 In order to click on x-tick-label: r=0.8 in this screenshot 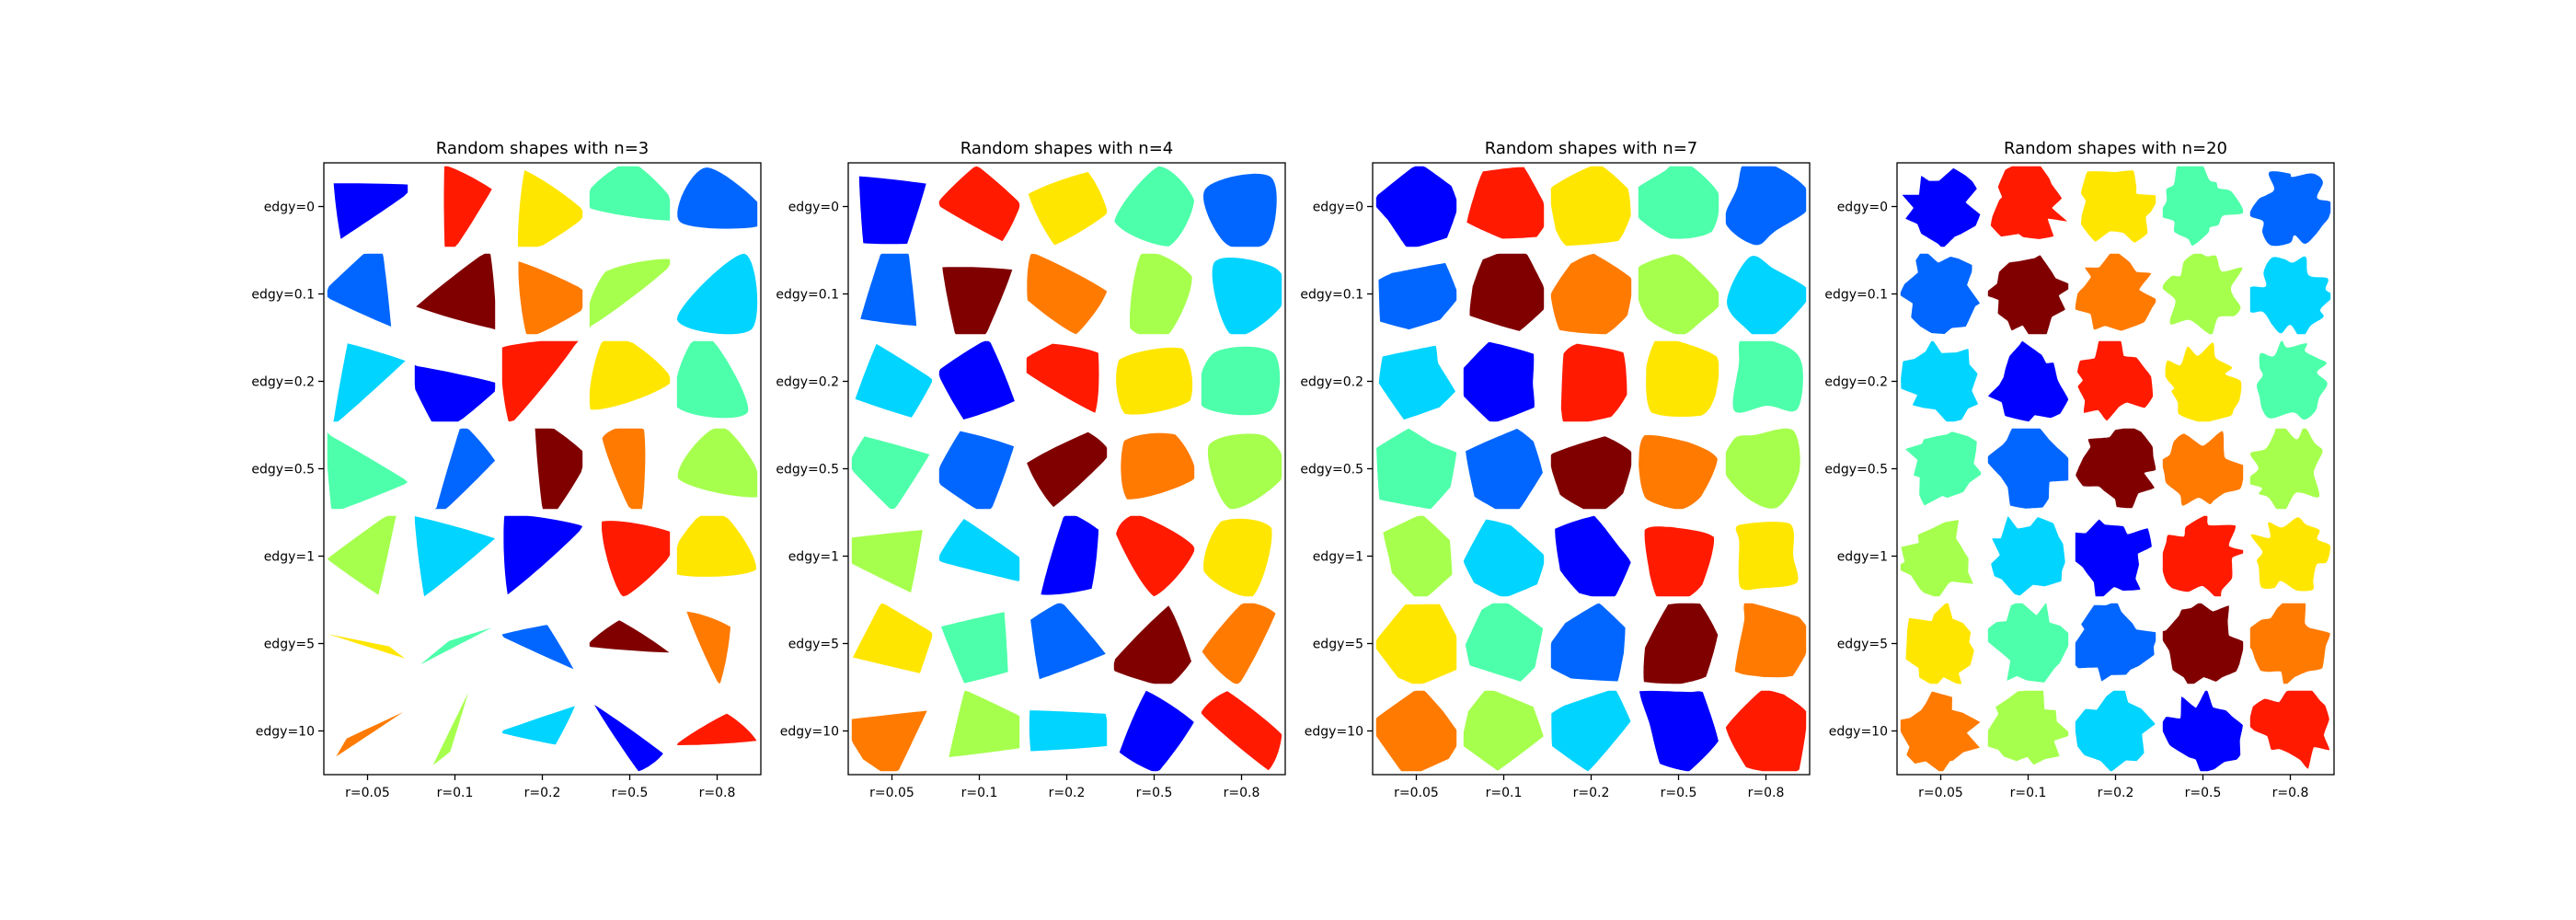, I will do `click(1766, 793)`.